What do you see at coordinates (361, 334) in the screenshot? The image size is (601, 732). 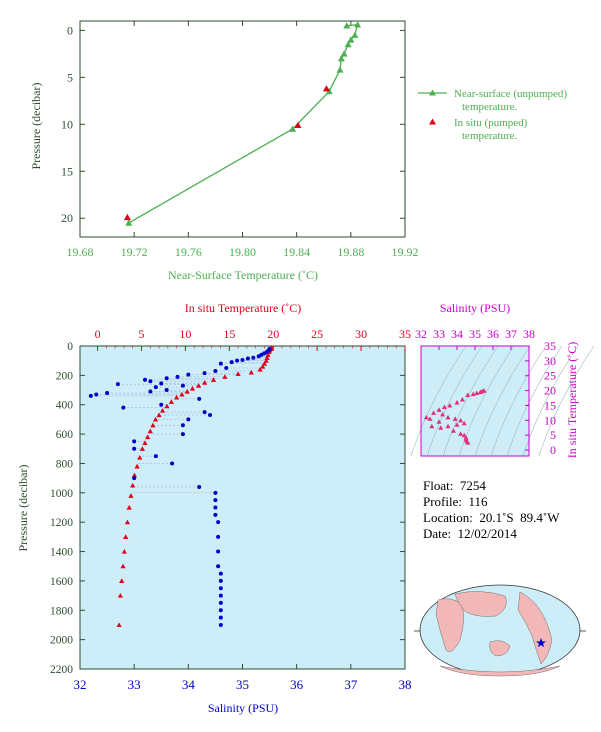 I see `temperature-tick-label: 30` at bounding box center [361, 334].